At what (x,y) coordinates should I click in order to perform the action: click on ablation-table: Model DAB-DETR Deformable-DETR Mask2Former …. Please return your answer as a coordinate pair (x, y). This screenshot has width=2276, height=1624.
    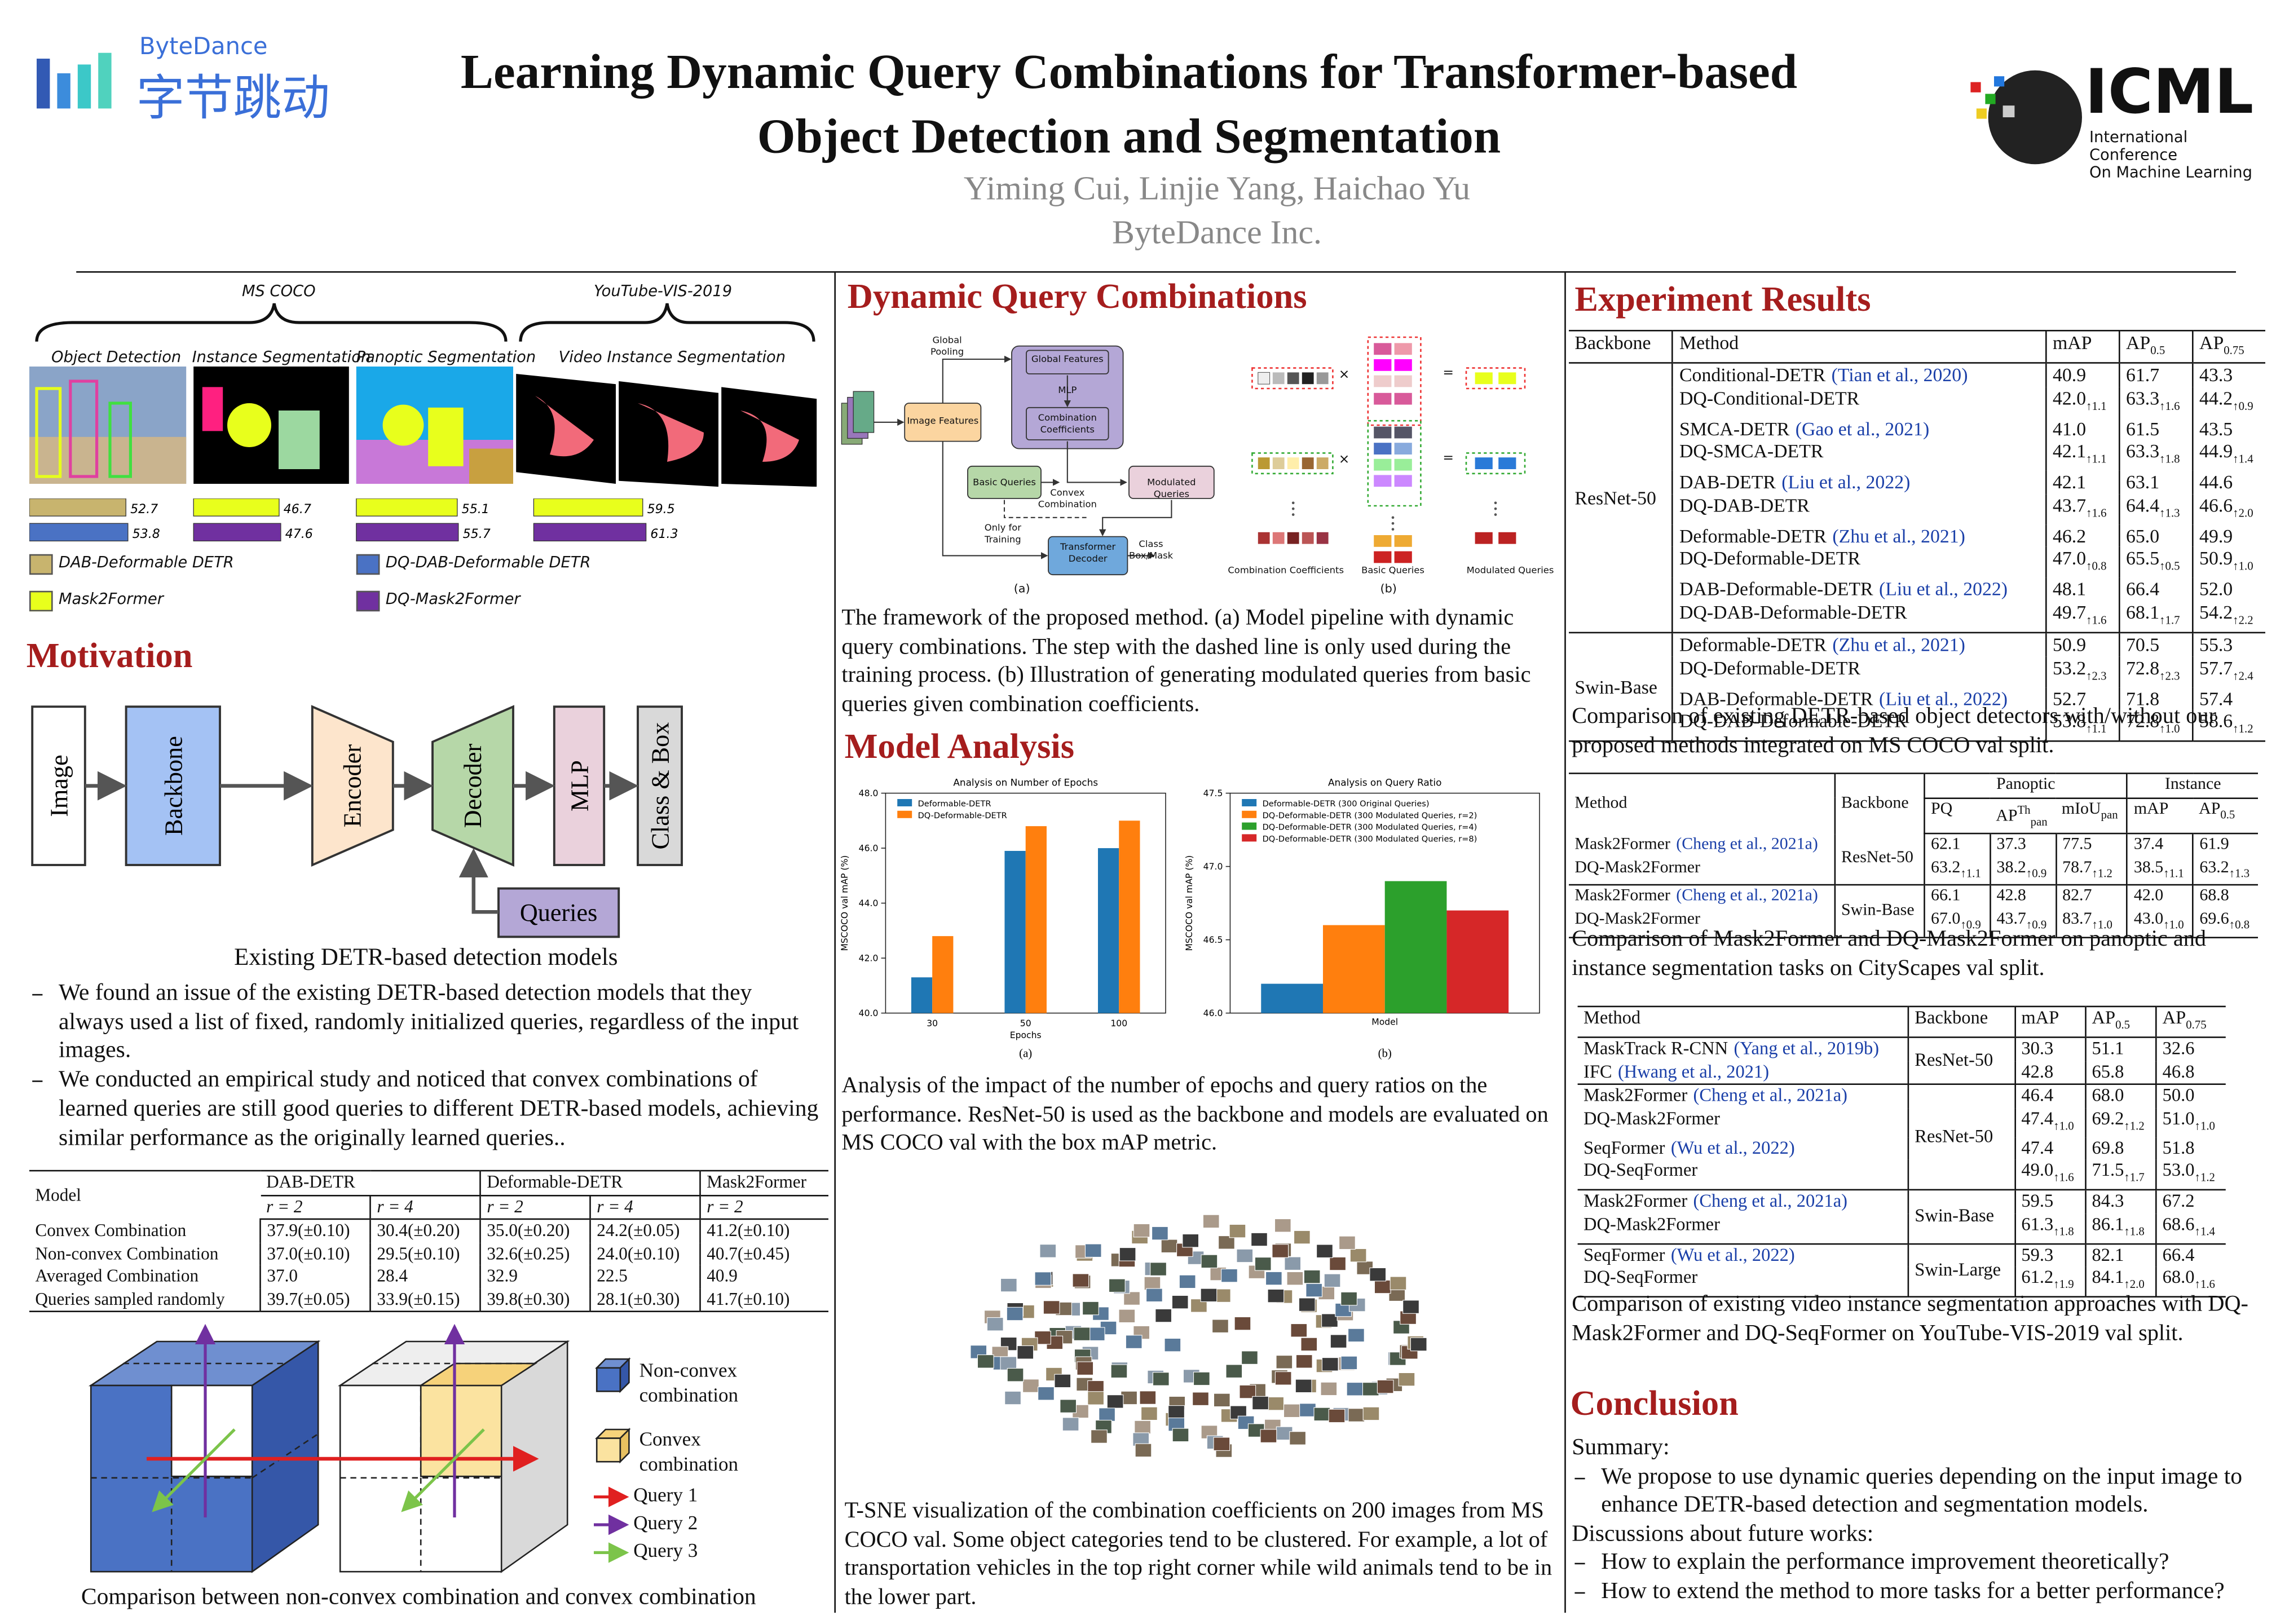
    Looking at the image, I should click on (428, 1241).